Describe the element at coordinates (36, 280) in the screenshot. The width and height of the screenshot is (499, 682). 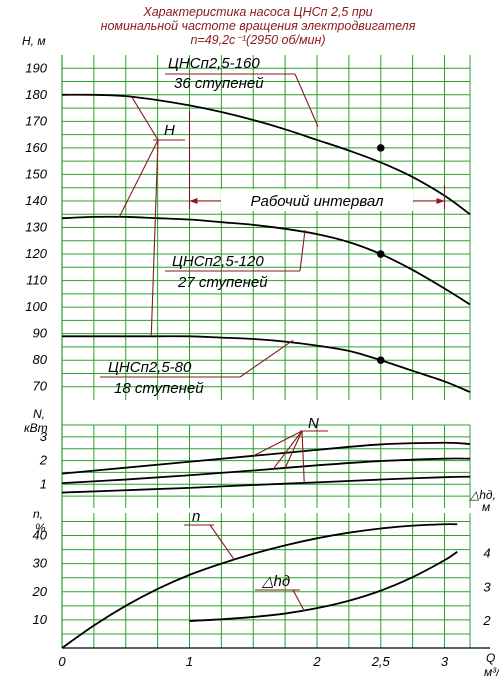
I see `head-tick-label: 110` at that location.